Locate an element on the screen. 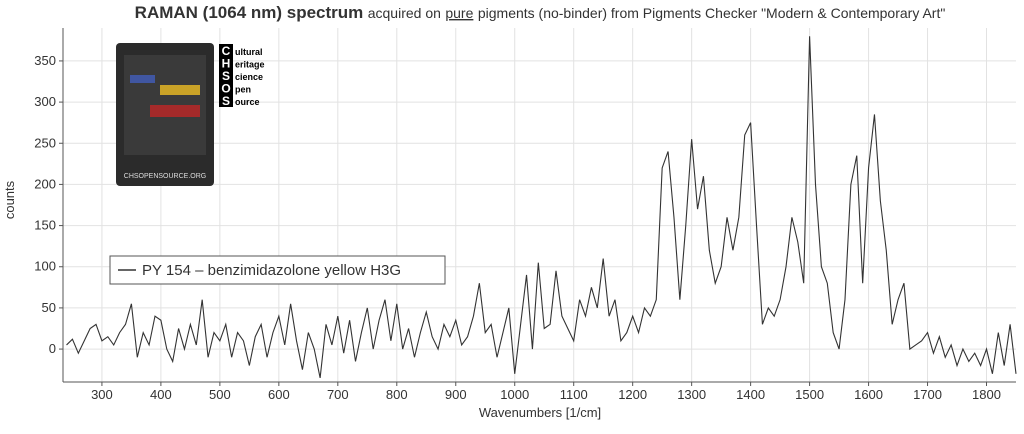 The image size is (1024, 434). x-tick-label: 600 is located at coordinates (279, 394).